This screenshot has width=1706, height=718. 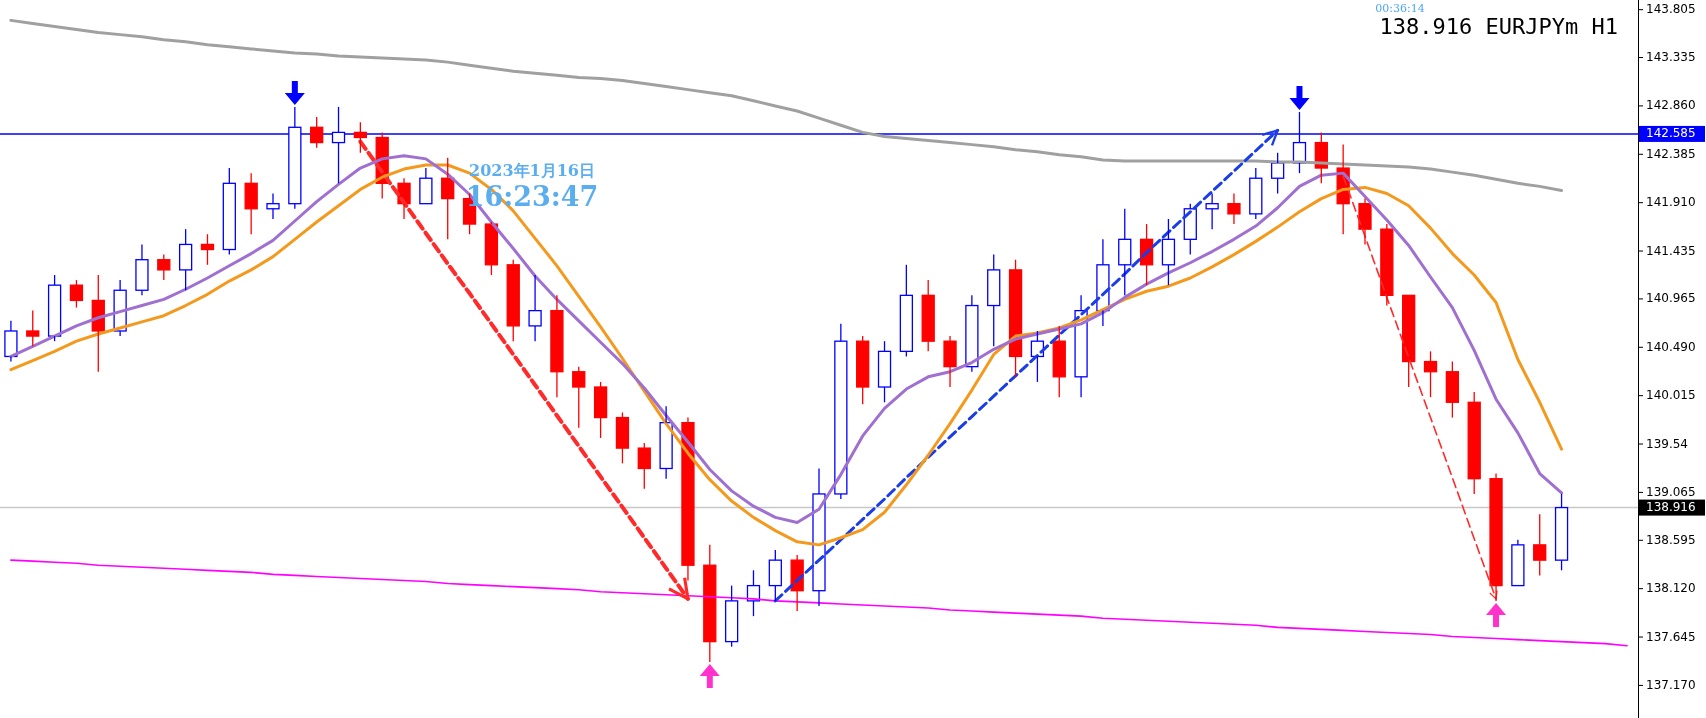 What do you see at coordinates (1671, 105) in the screenshot?
I see `y-tick-label: 142.860` at bounding box center [1671, 105].